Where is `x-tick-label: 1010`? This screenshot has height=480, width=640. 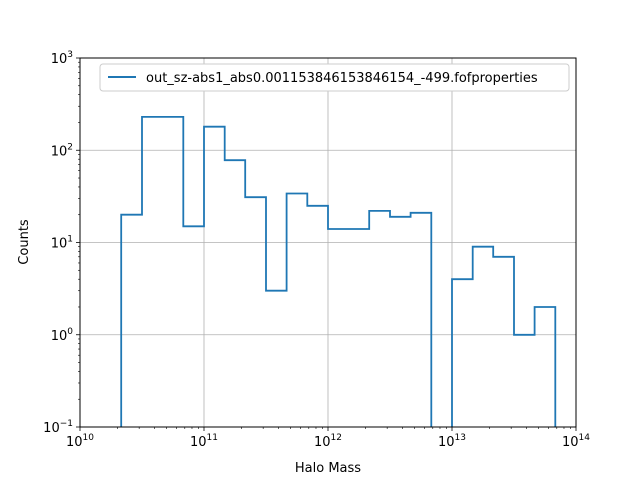 x-tick-label: 1010 is located at coordinates (80, 441).